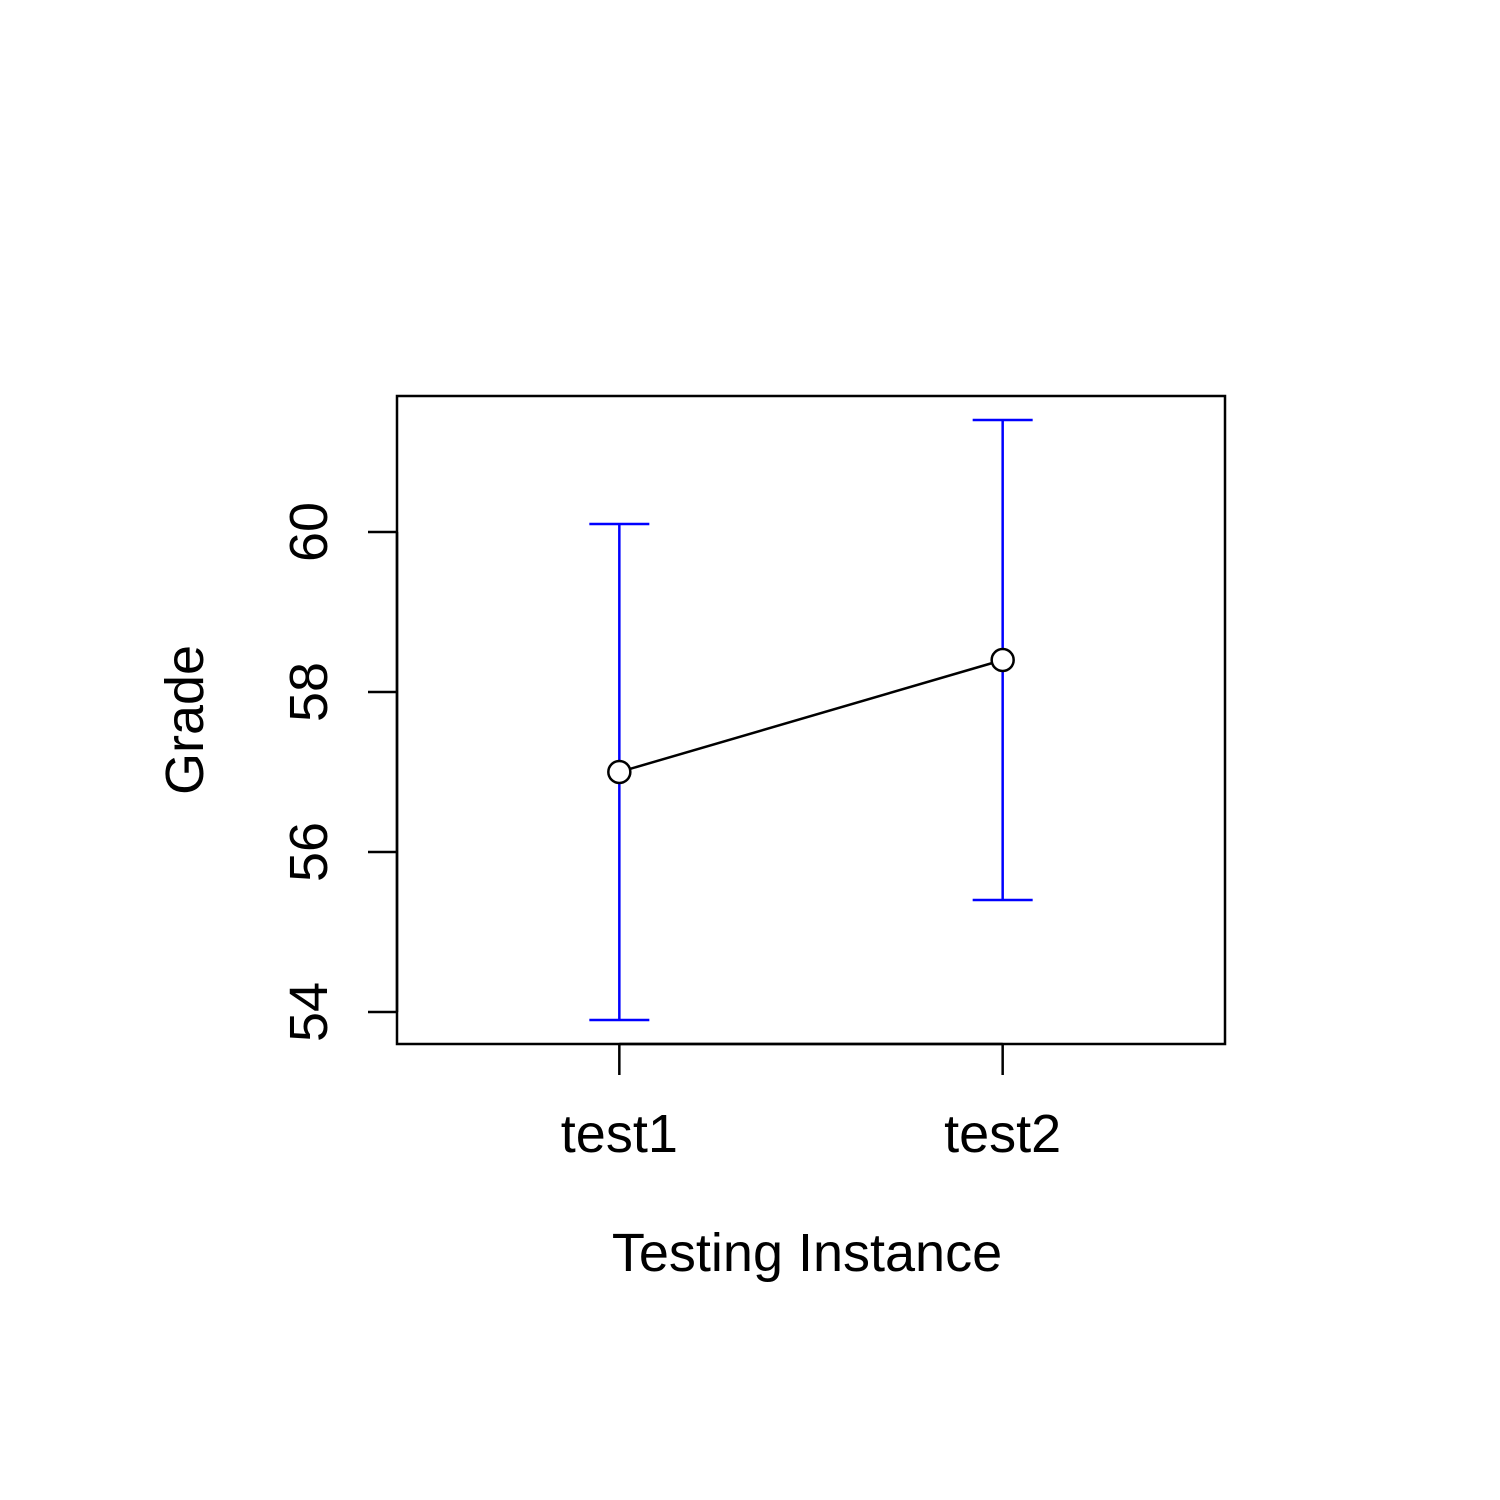 This screenshot has height=1500, width=1500. I want to click on series-line-path, so click(811, 716).